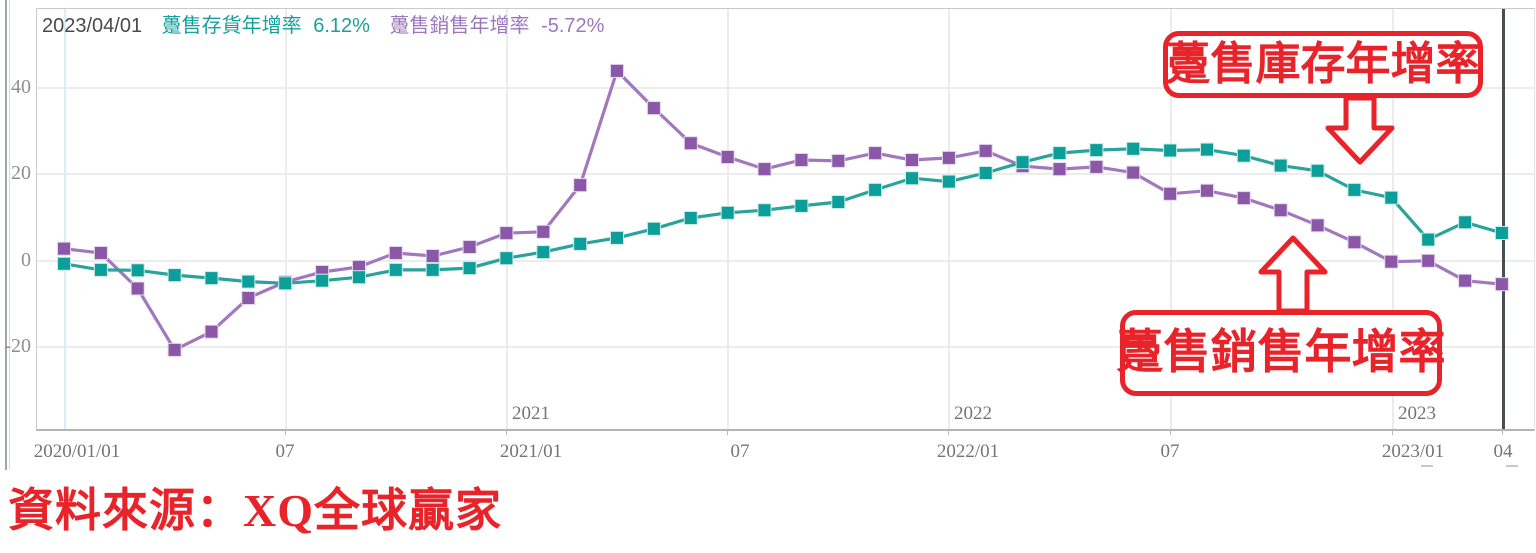 This screenshot has width=1536, height=553. I want to click on x-axis-tick-label: 04, so click(1503, 451).